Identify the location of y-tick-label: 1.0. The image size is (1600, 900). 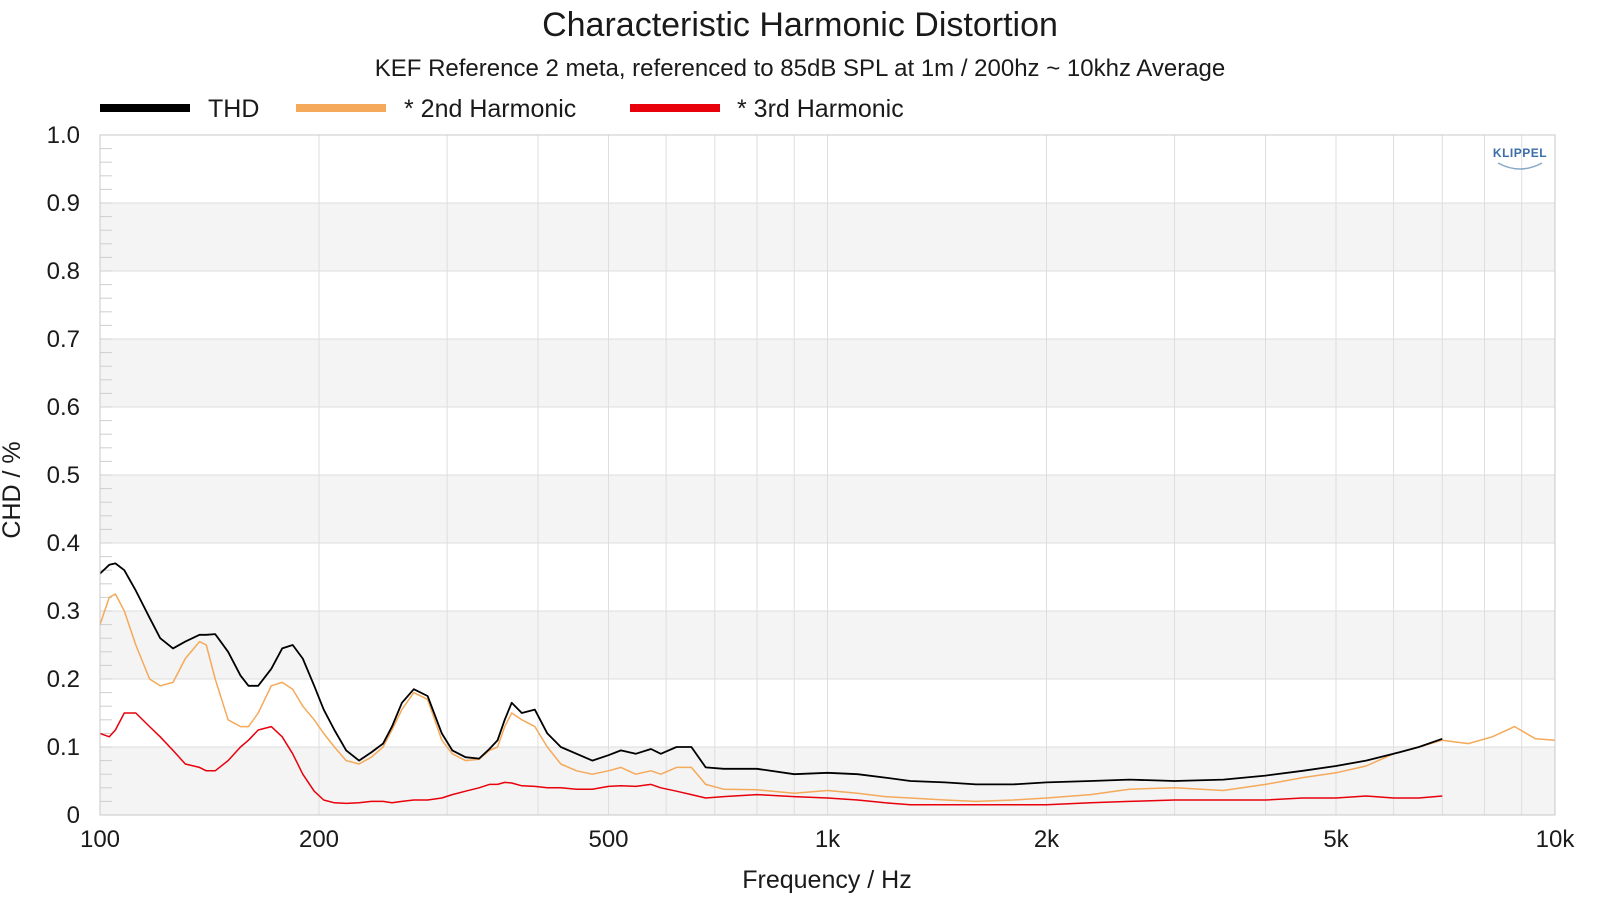
(63, 135).